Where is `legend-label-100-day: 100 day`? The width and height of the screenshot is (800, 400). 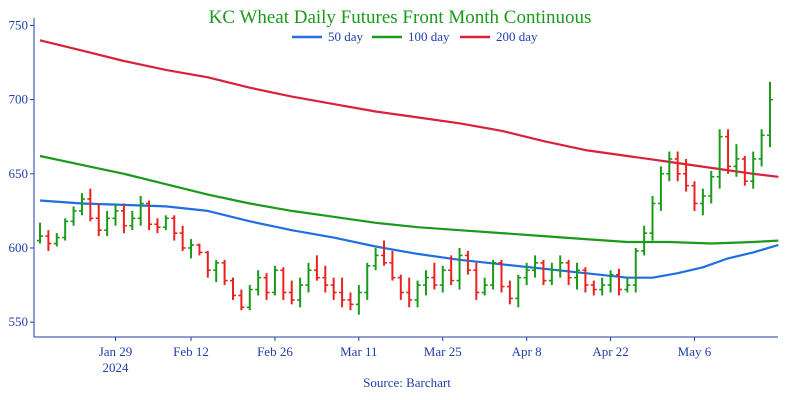
legend-label-100-day: 100 day is located at coordinates (429, 36).